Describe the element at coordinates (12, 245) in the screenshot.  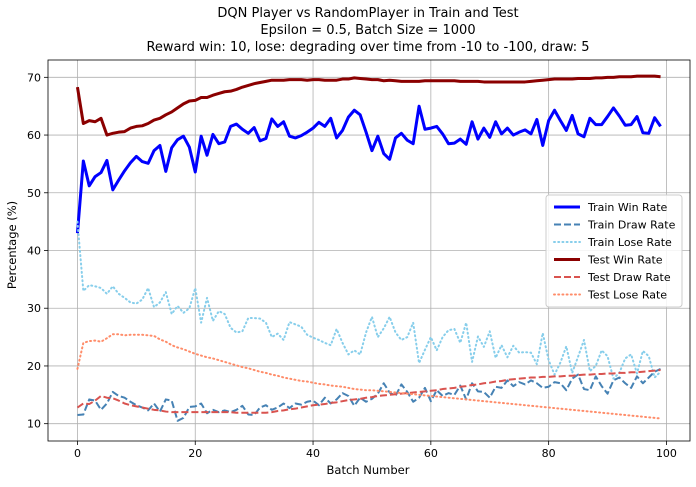
I see `y-axis-label: Percentage (%)` at that location.